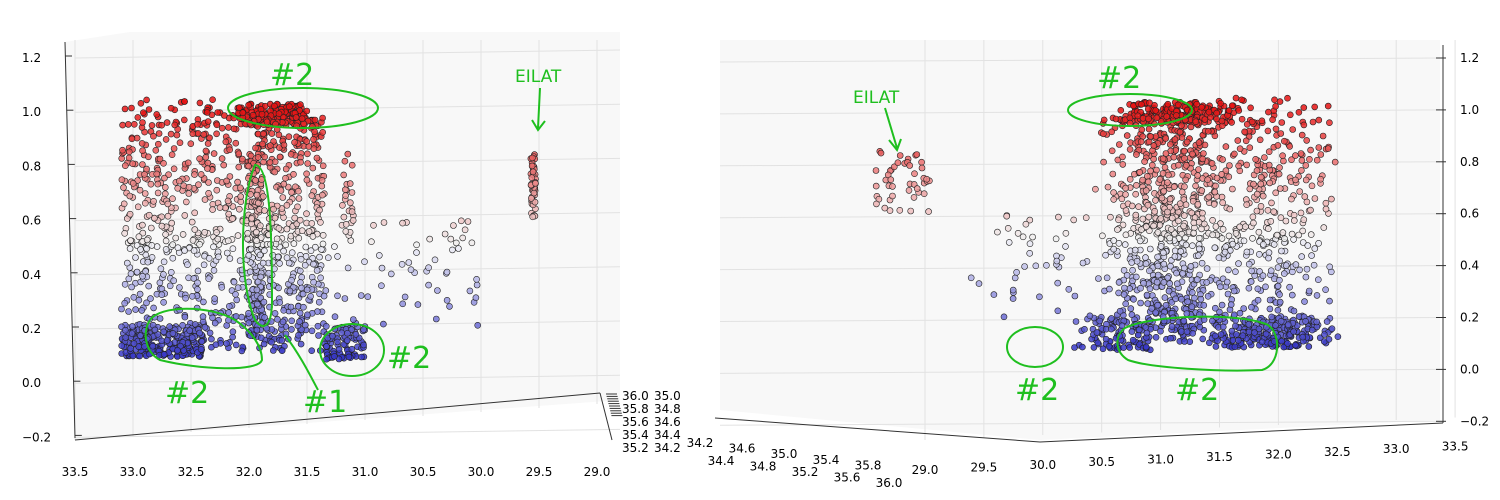 This screenshot has width=1500, height=500. I want to click on y-tick-label: 34.8, so click(763, 466).